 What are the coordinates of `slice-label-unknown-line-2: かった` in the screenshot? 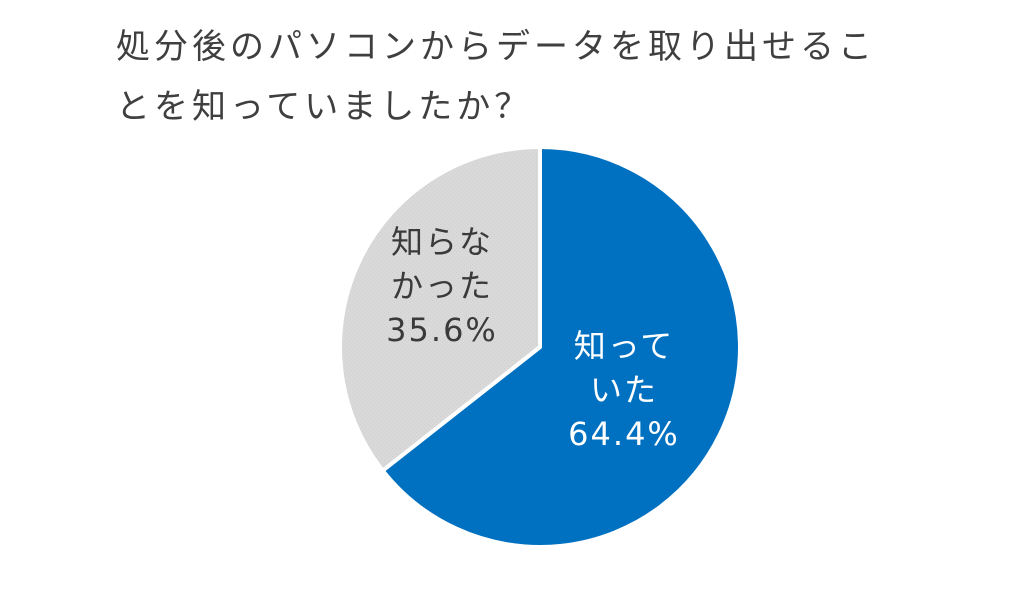 It's located at (442, 286).